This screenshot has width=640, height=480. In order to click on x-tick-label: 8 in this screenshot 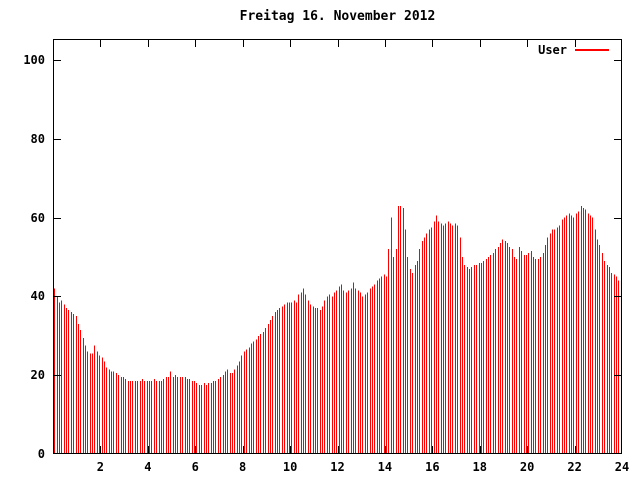, I will do `click(243, 467)`.